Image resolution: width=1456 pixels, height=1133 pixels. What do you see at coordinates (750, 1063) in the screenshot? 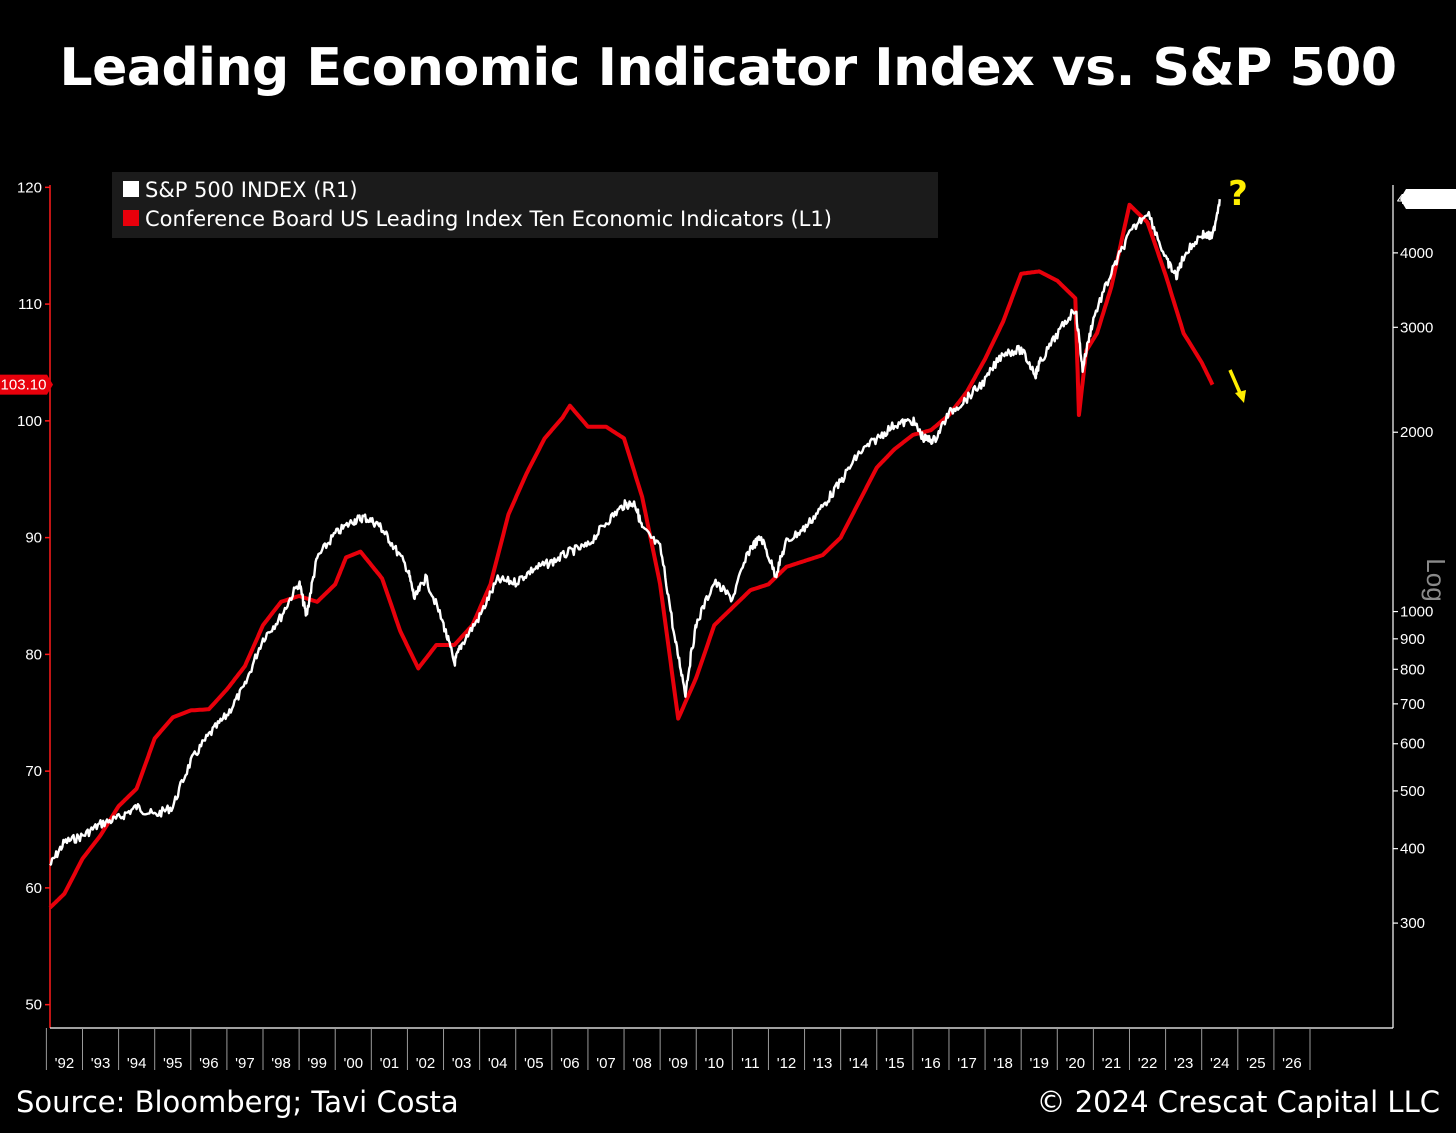
I see `x-tick-label: '11` at bounding box center [750, 1063].